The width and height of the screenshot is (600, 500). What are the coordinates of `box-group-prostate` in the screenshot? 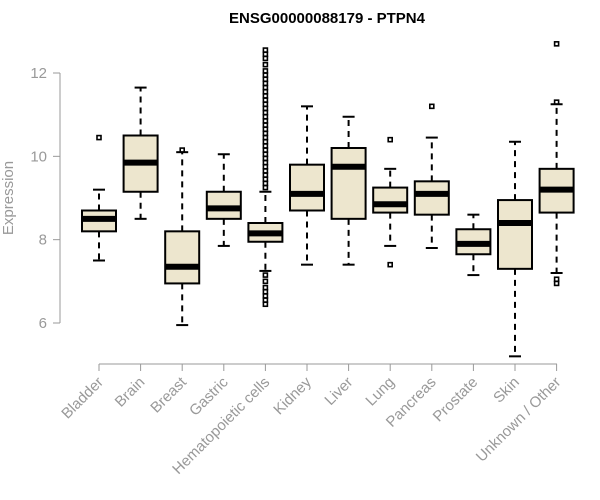 It's located at (473, 245).